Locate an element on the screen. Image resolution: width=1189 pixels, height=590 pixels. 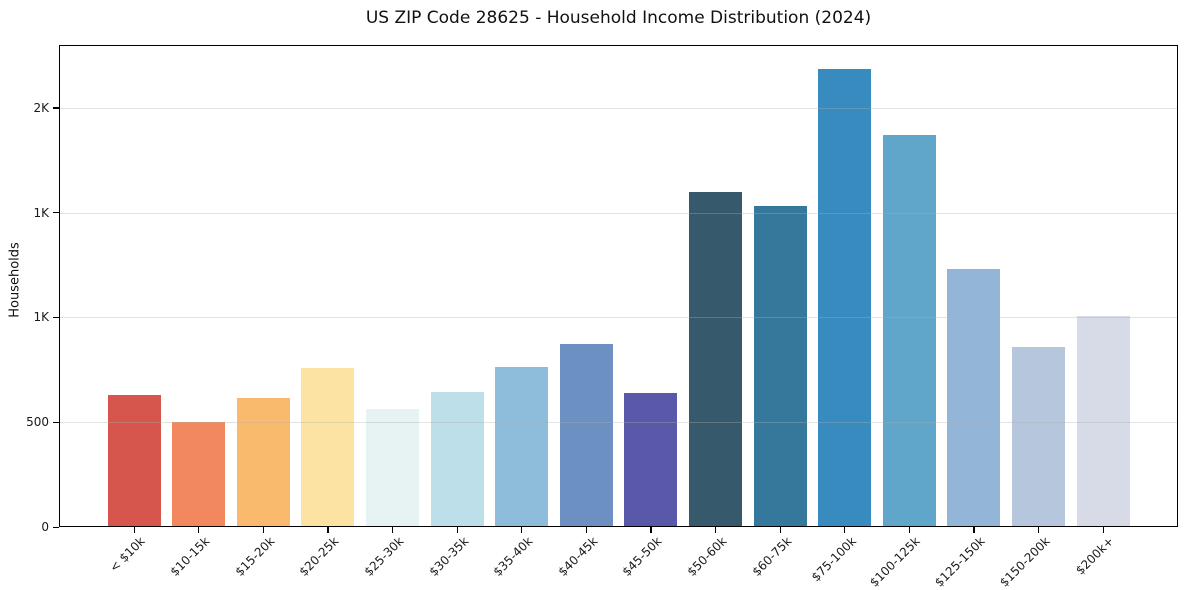
y-tick-label: 2K is located at coordinates (41, 107).